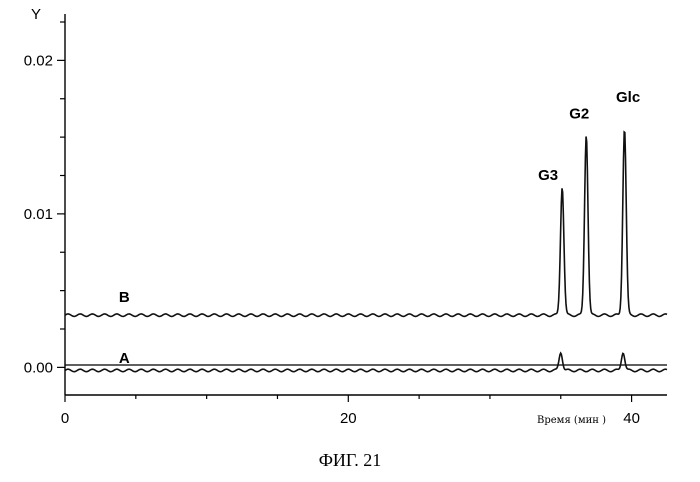 The height and width of the screenshot is (482, 700). Describe the element at coordinates (38, 367) in the screenshot. I see `y-tick-label: 0.00` at that location.